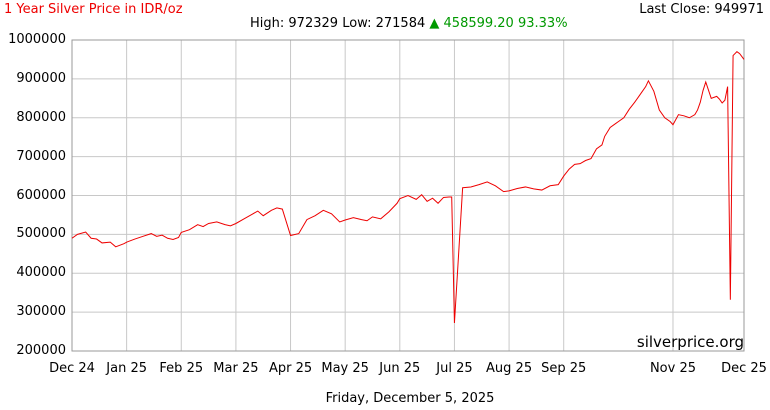 This screenshot has width=770, height=410. I want to click on x-tick-label: Feb 25, so click(181, 368).